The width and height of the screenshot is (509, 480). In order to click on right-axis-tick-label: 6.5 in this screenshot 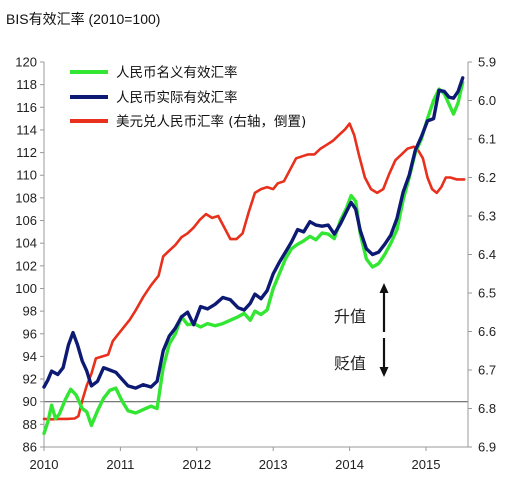, I will do `click(487, 293)`.